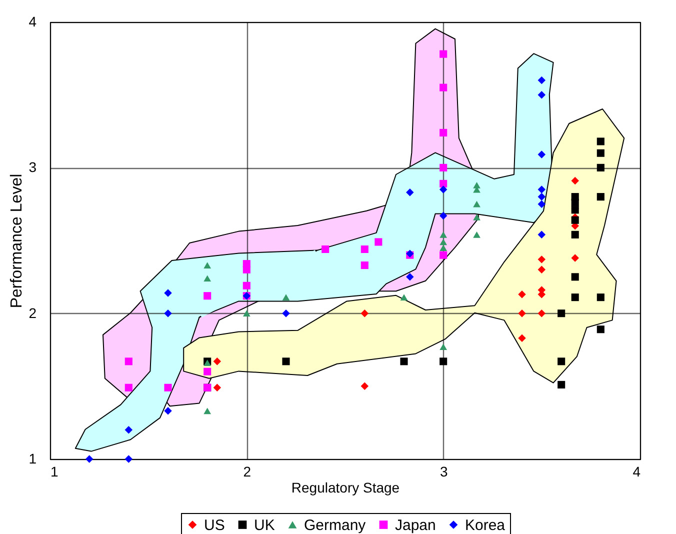 The width and height of the screenshot is (676, 534). What do you see at coordinates (264, 525) in the screenshot?
I see `legend-label: UK` at bounding box center [264, 525].